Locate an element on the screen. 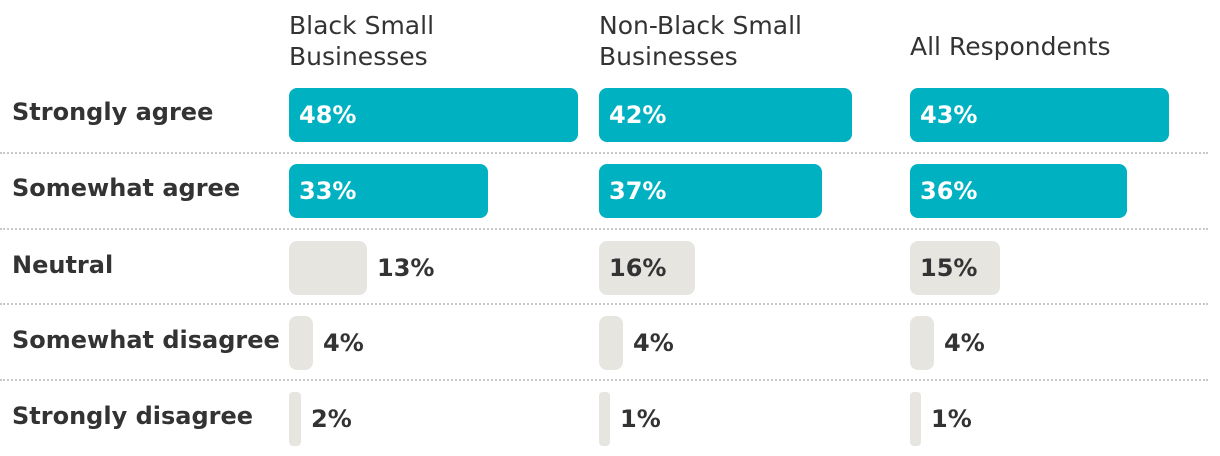 This screenshot has height=456, width=1220. column-header-all-respondents: All Respondents is located at coordinates (1010, 46).